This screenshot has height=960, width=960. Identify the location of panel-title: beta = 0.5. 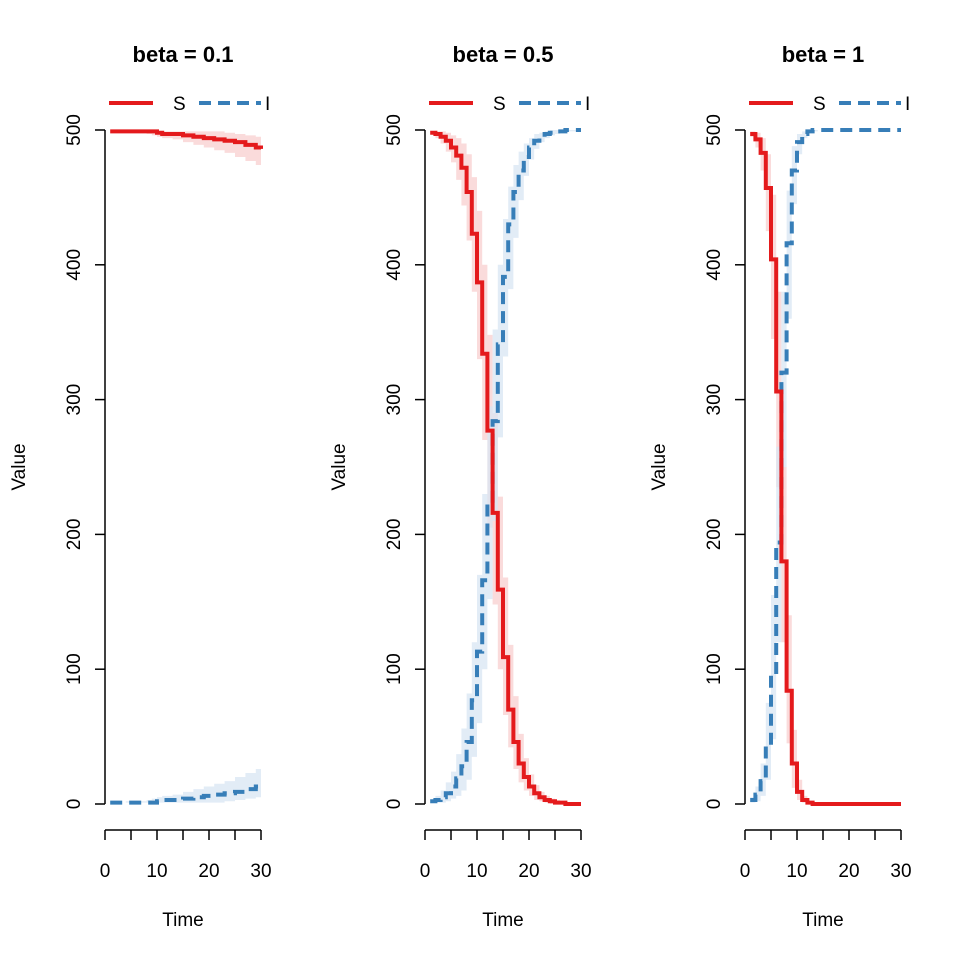
(503, 54).